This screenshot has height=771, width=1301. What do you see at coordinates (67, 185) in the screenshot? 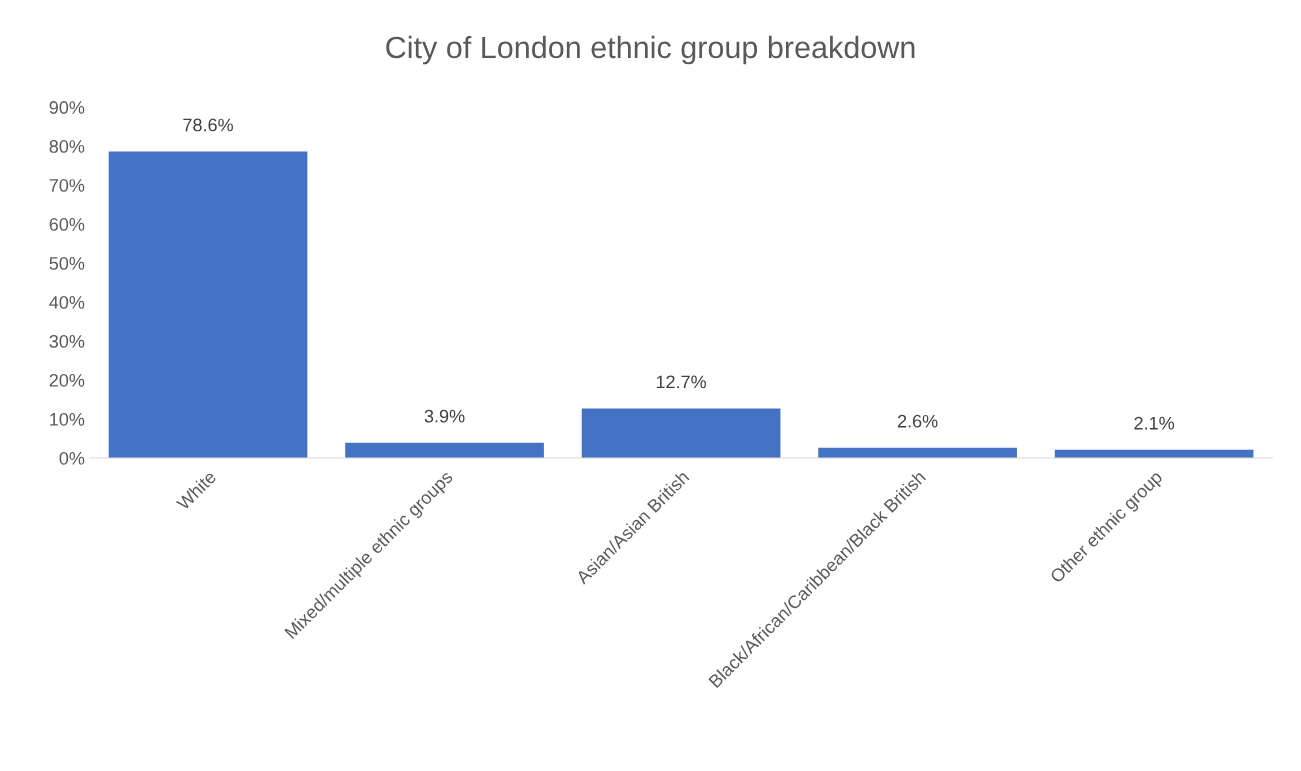
I see `y-tick-label: 70%` at bounding box center [67, 185].